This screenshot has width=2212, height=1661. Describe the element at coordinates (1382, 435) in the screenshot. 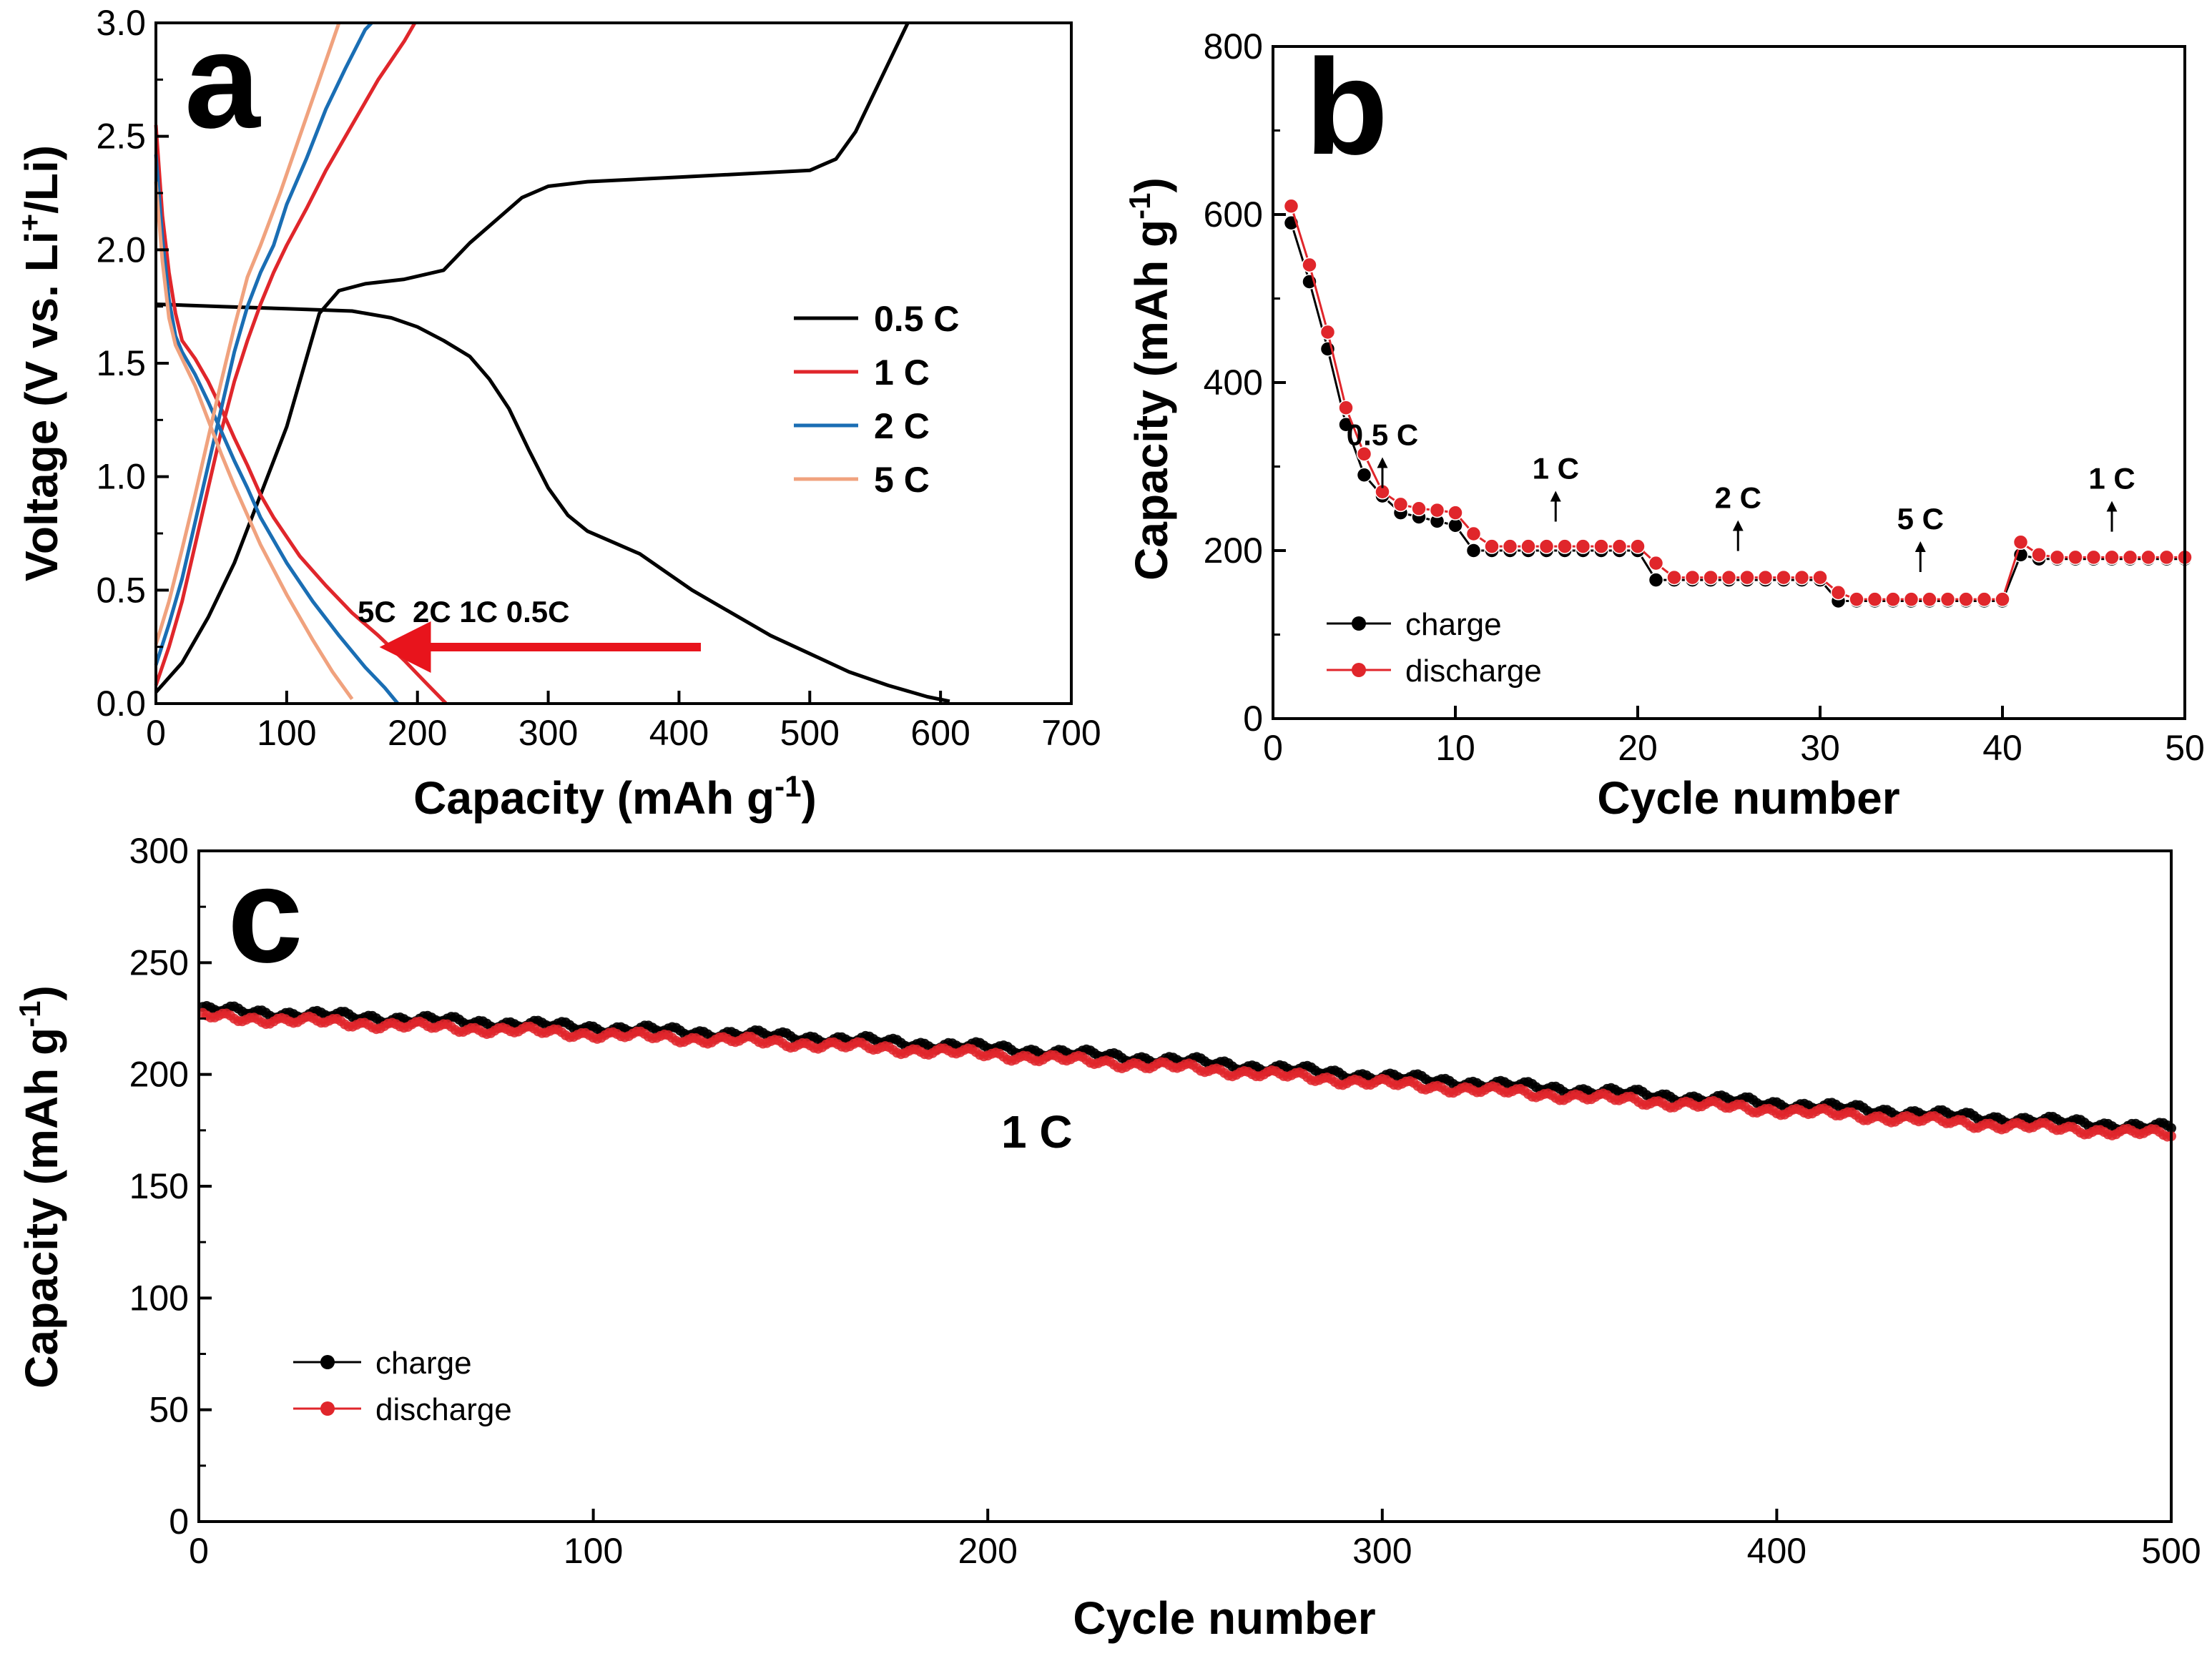

I see `rate-label: 0.5 C` at that location.